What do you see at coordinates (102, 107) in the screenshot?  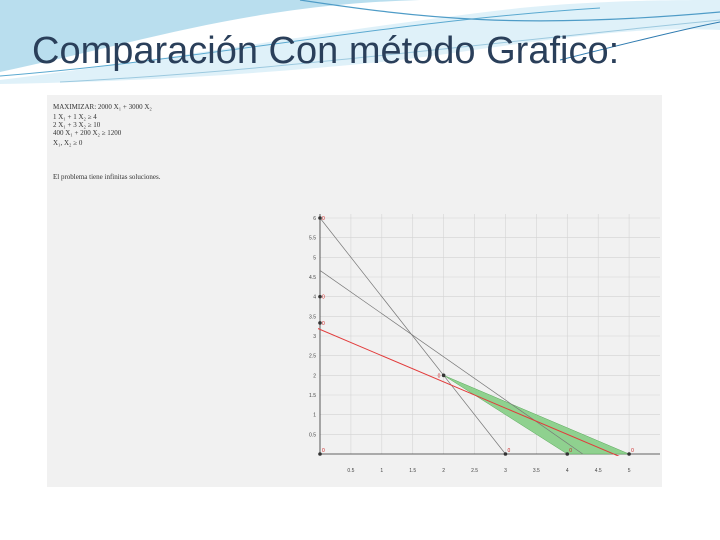 I see `objective-text: MAXIMIZAR: 2000 X₁ + 3000 X₂` at bounding box center [102, 107].